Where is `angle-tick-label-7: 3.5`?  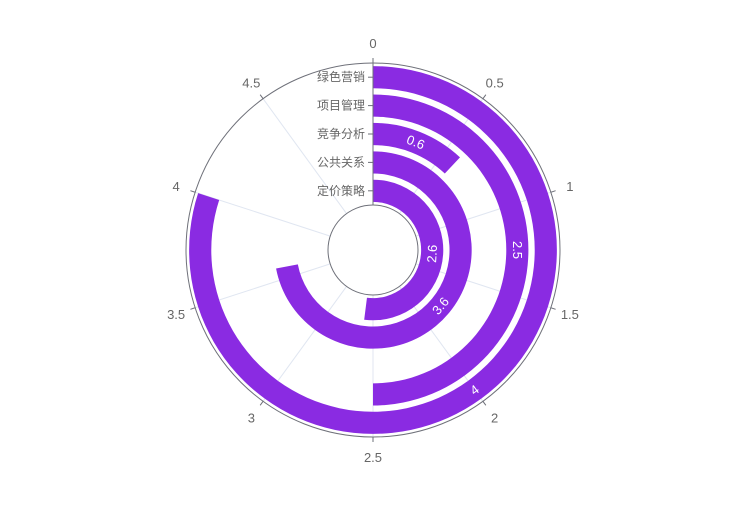
angle-tick-label-7: 3.5 is located at coordinates (176, 314).